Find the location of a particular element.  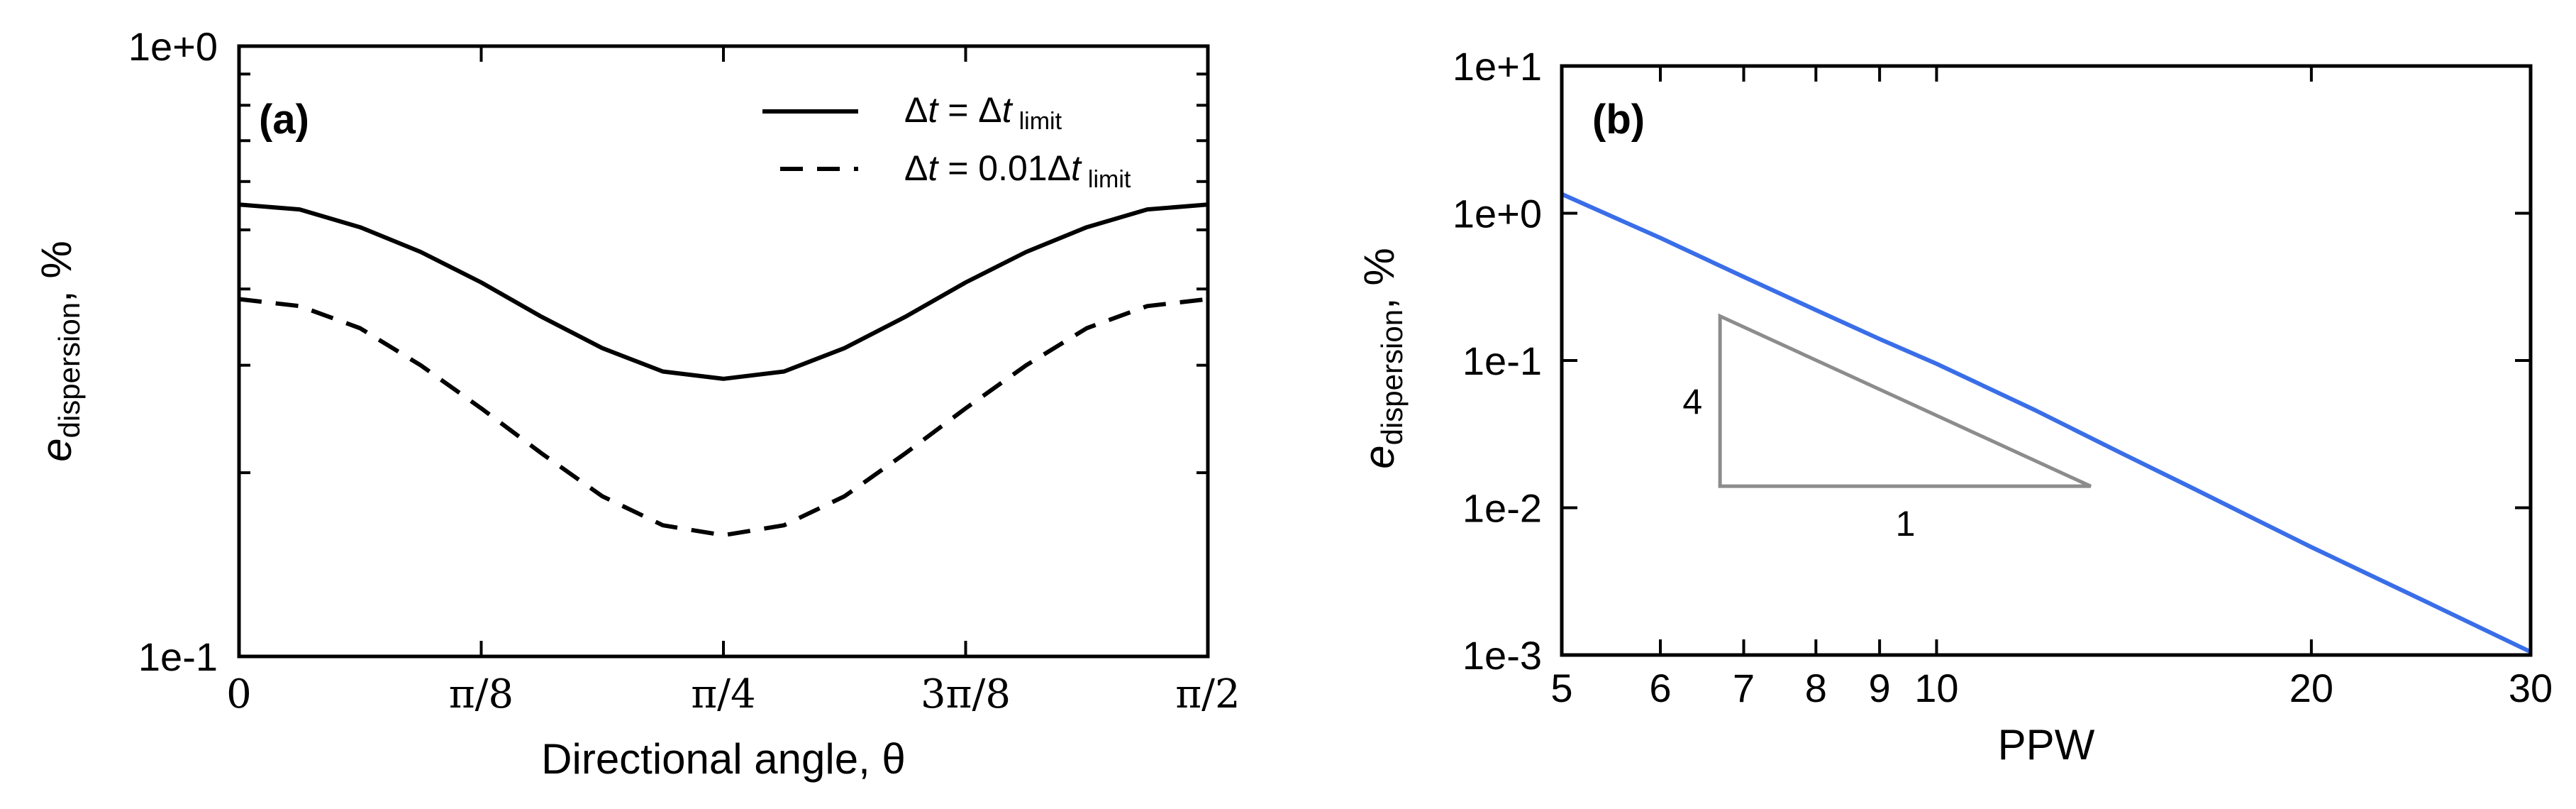

panel-b-label: (b) is located at coordinates (1618, 120).